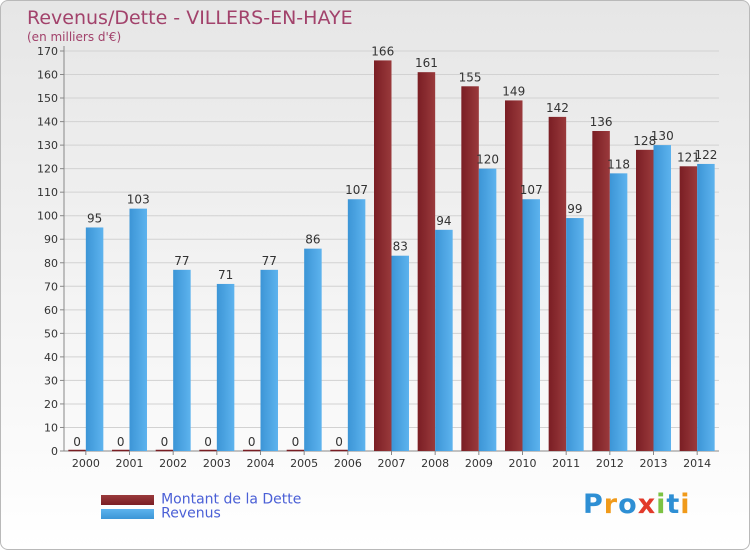  What do you see at coordinates (513, 91) in the screenshot?
I see `data-label-dette-2010: 149` at bounding box center [513, 91].